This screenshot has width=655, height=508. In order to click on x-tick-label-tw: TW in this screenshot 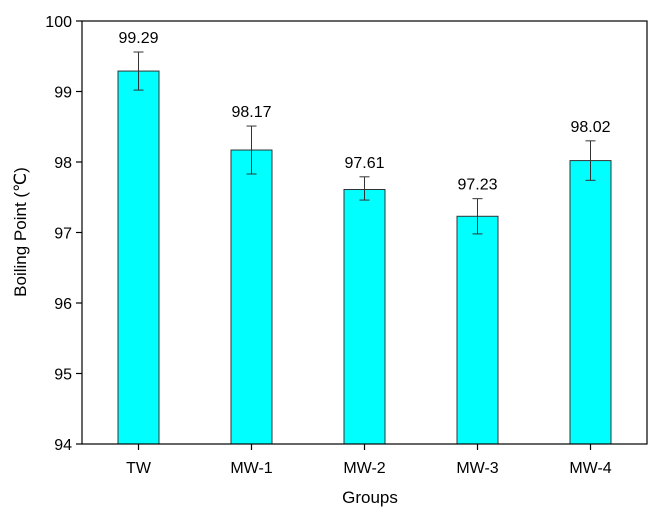, I will do `click(139, 468)`.